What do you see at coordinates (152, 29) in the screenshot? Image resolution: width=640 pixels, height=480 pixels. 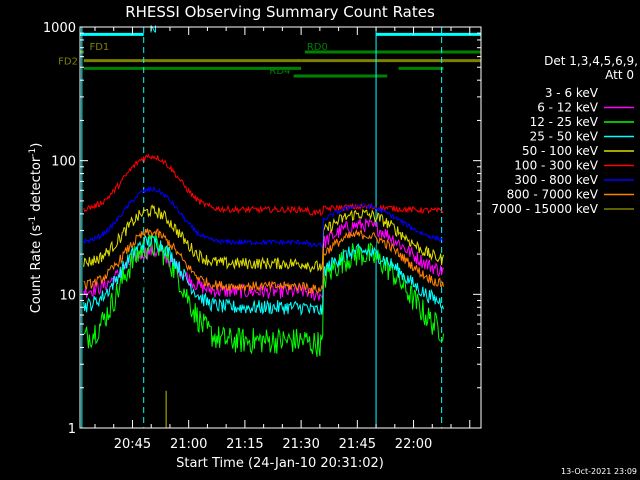 I see `flag-label-N: N` at bounding box center [152, 29].